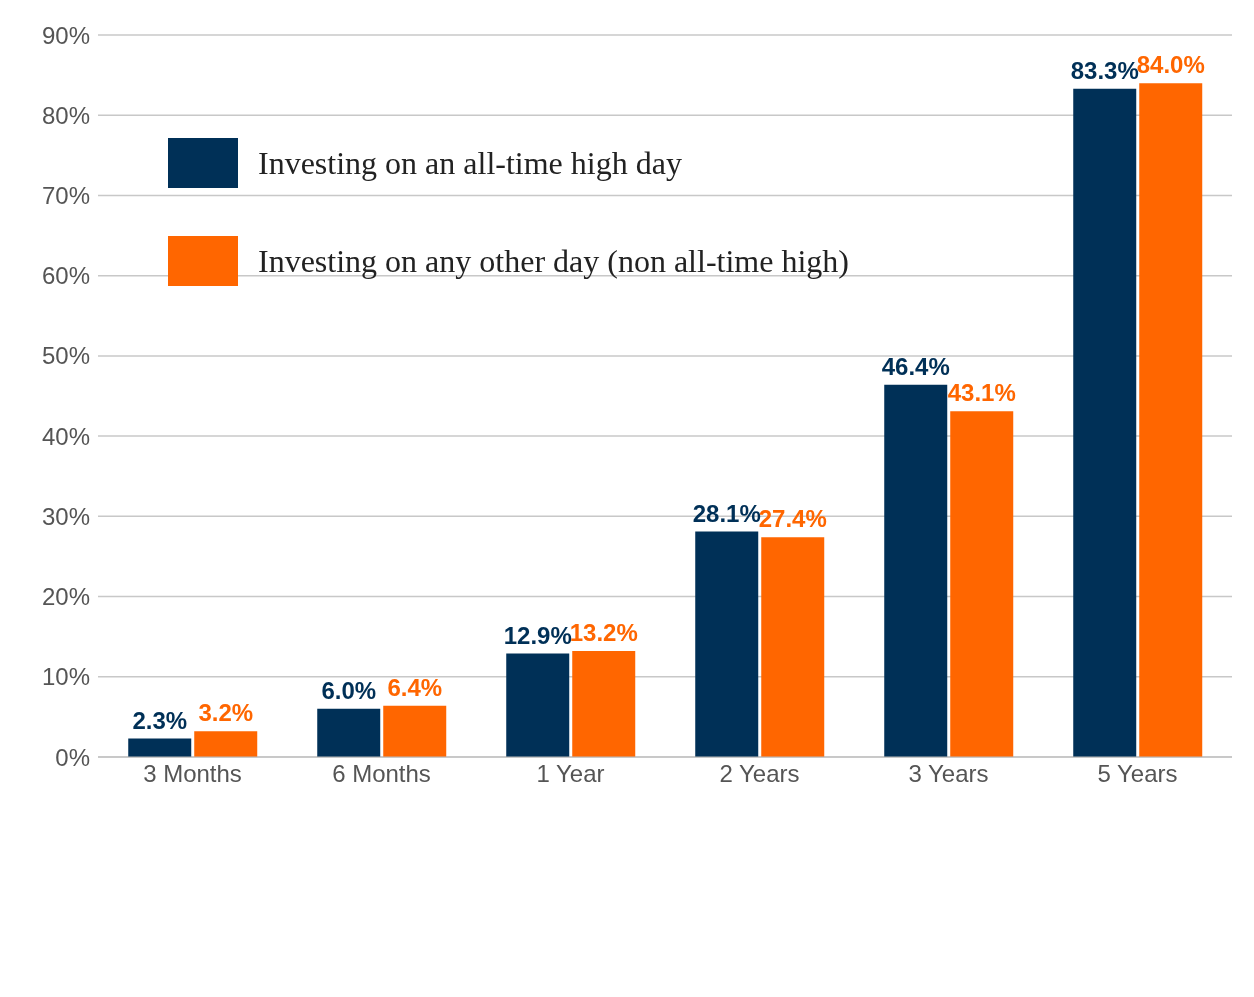  I want to click on y-tick-label: 50%, so click(65, 356).